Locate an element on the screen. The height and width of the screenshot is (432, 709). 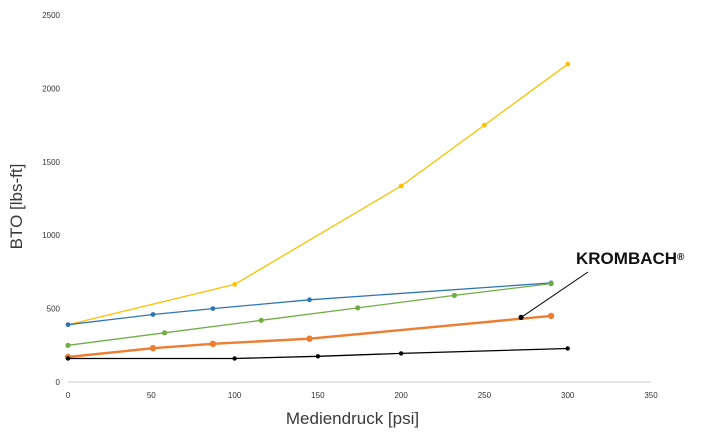
annotation-leader-line is located at coordinates (554, 294).